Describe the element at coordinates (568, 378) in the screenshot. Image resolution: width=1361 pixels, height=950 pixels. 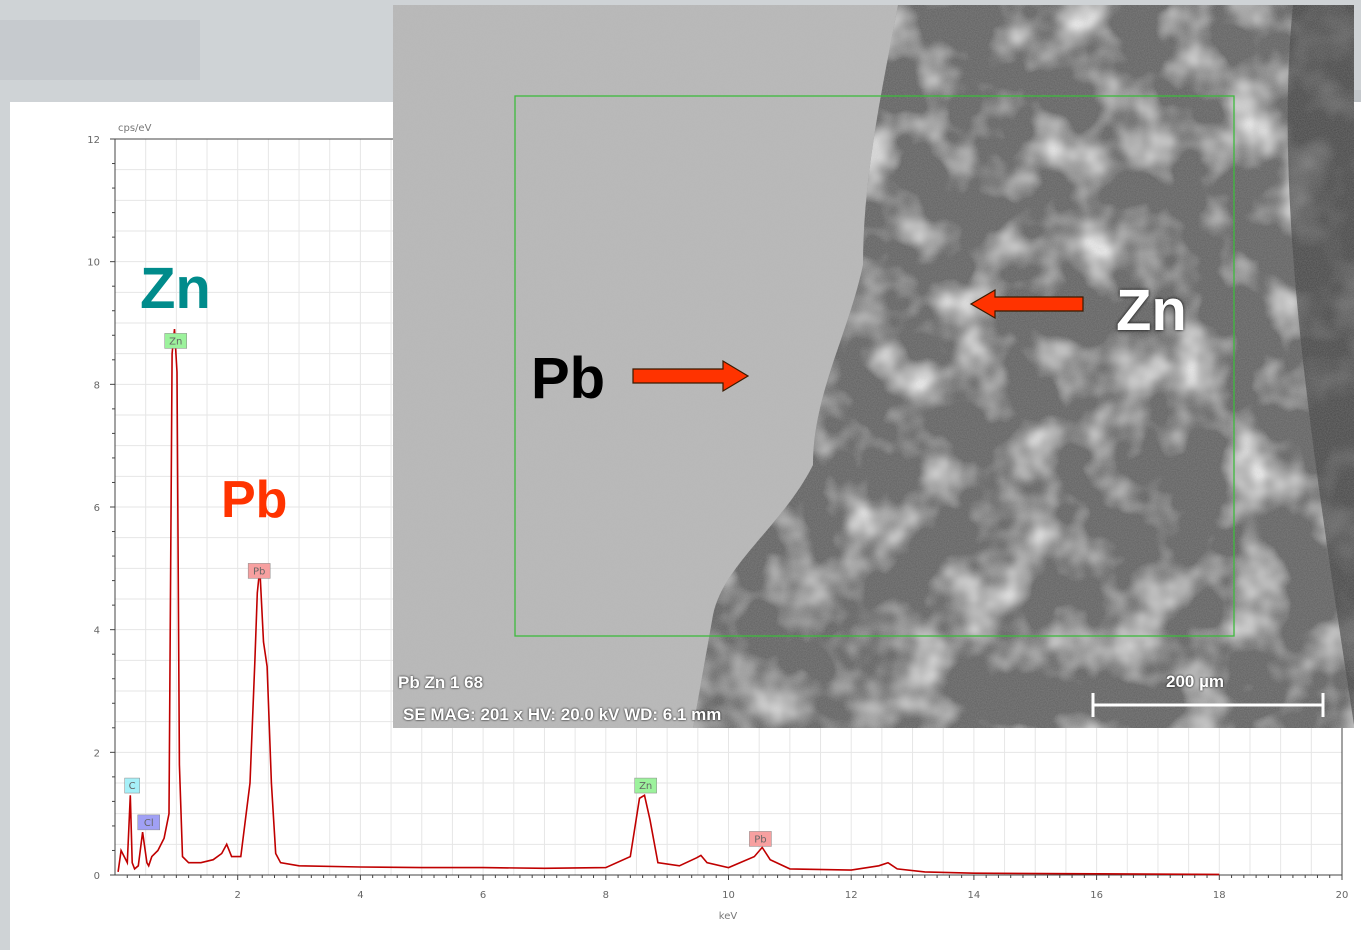
I see `sem-pb-label: Pb` at that location.